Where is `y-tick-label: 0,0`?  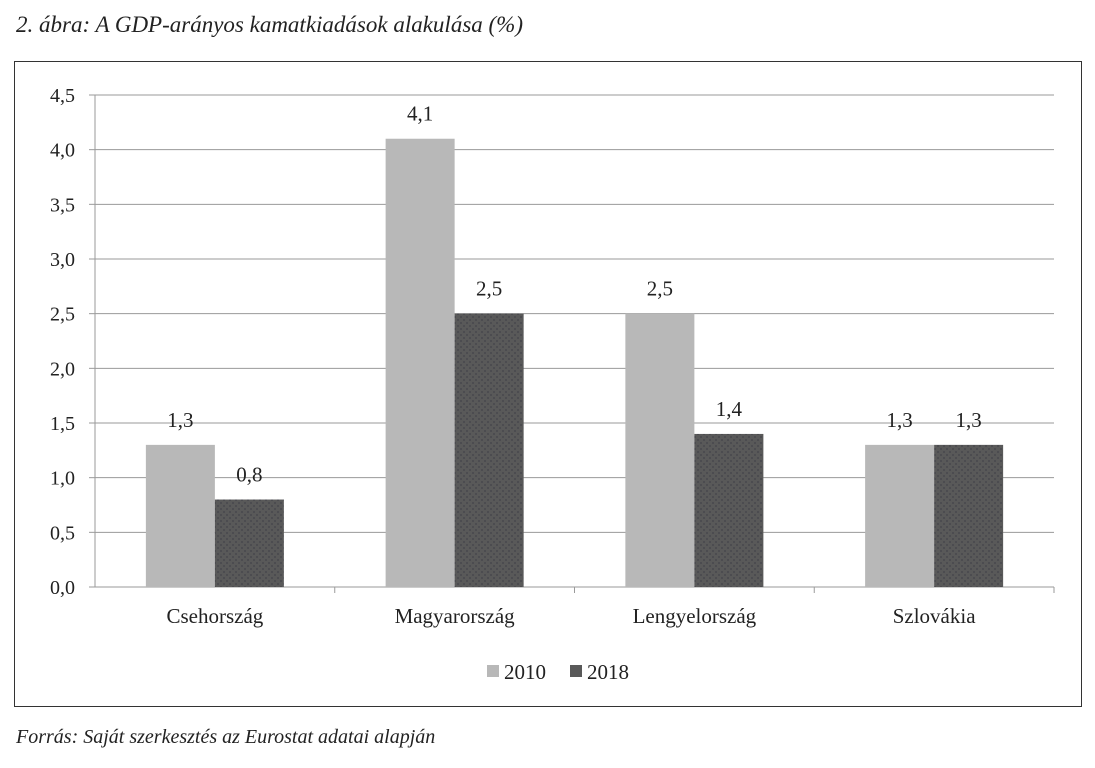
y-tick-label: 0,0 is located at coordinates (62, 588).